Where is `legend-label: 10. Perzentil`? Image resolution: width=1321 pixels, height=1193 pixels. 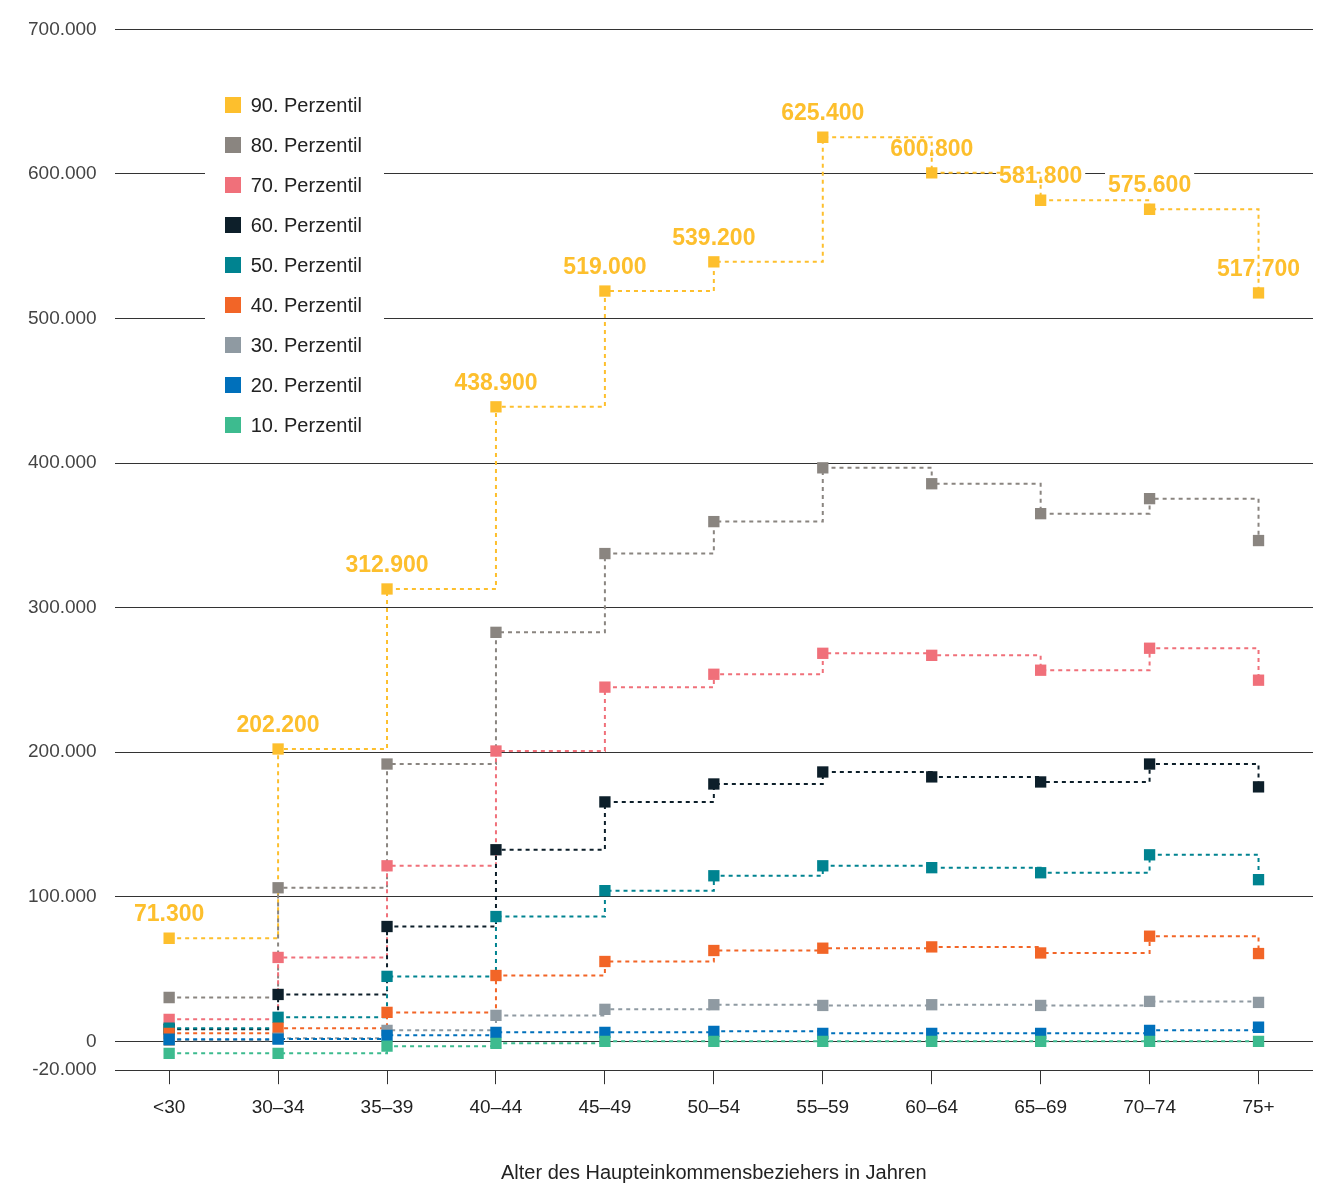
legend-label: 10. Perzentil is located at coordinates (306, 425).